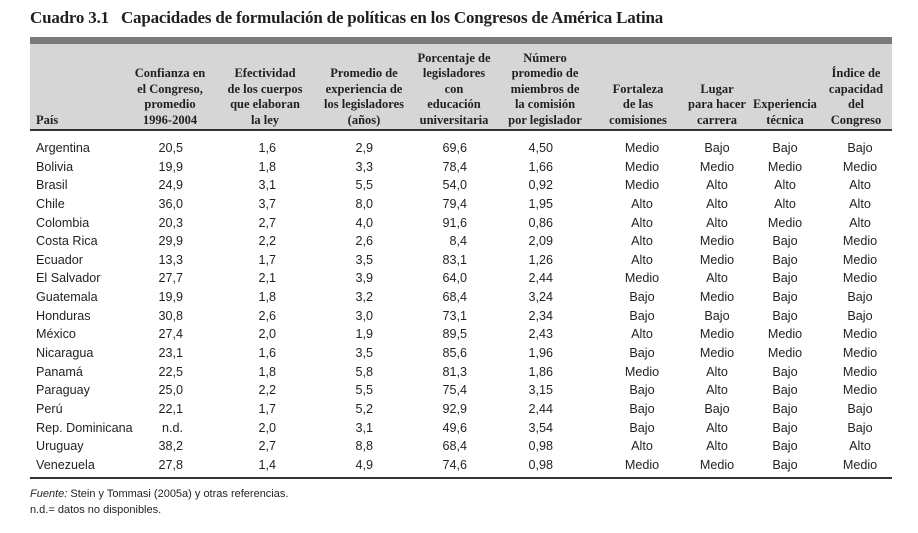 This screenshot has height=533, width=918. What do you see at coordinates (454, 408) in the screenshot?
I see `value-cell: 92,9` at bounding box center [454, 408].